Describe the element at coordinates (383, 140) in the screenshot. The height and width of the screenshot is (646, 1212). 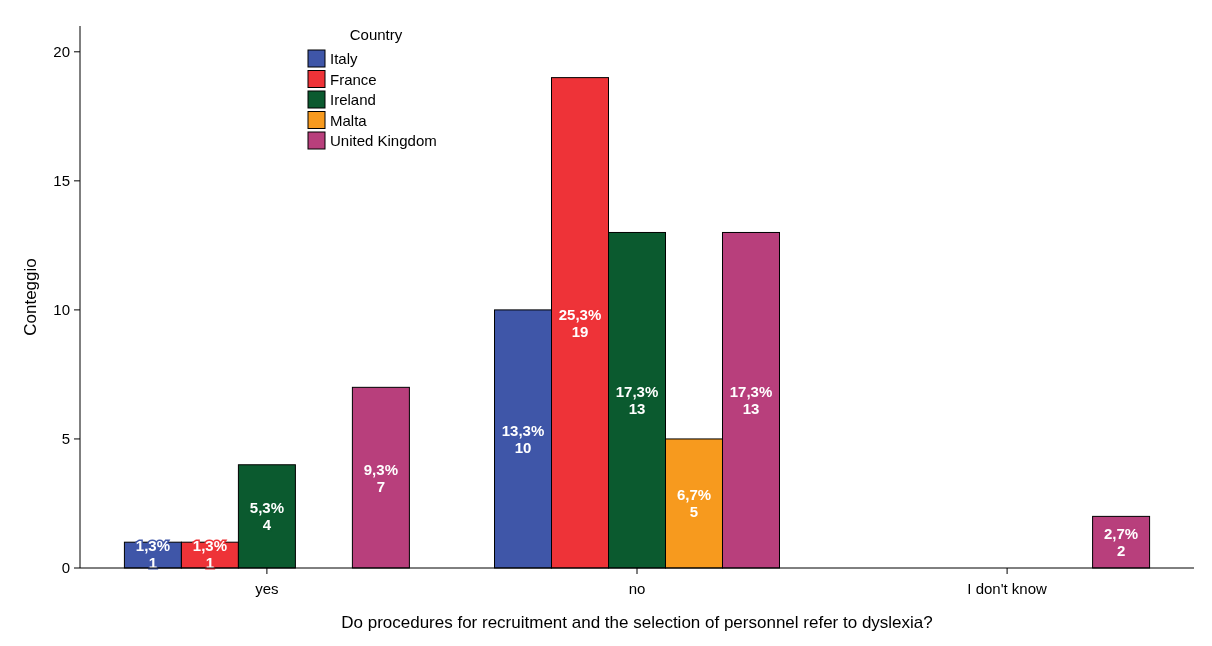
I see `legend-label: United Kingdom` at that location.